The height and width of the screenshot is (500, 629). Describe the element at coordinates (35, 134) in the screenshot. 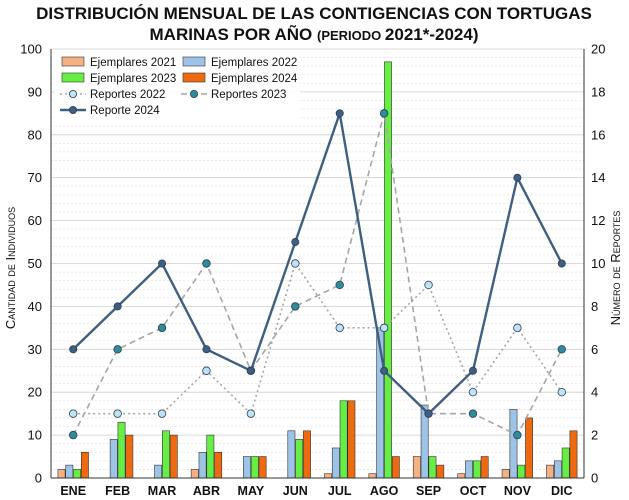

I see `y-tick-label: 80` at that location.